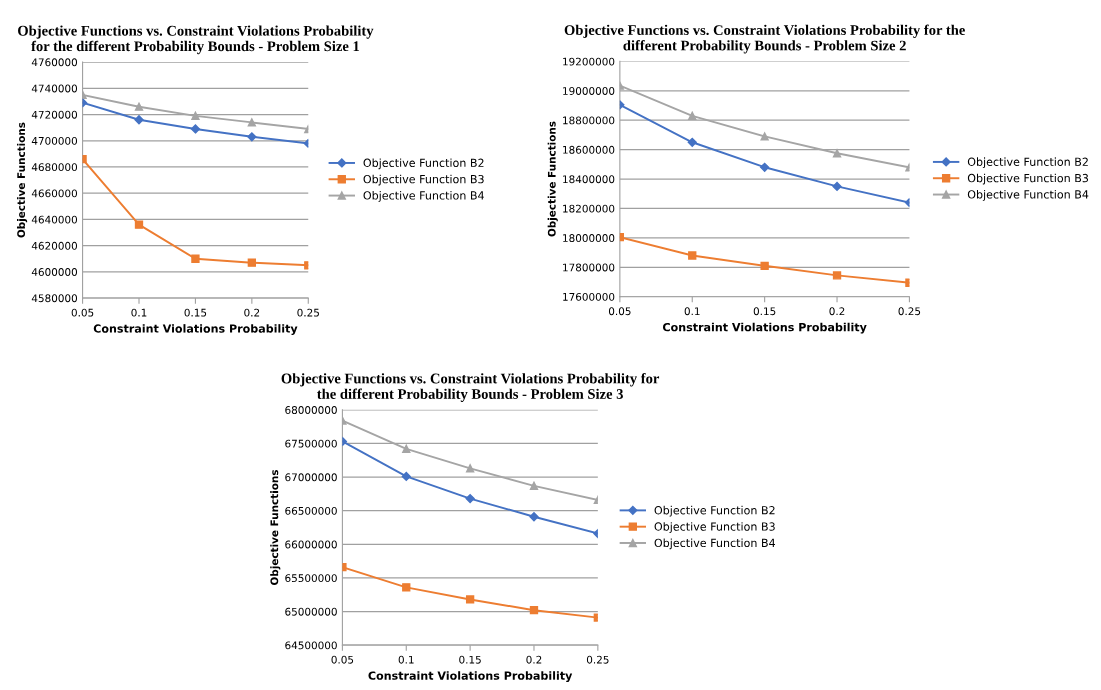 This screenshot has width=1101, height=690. Describe the element at coordinates (311, 510) in the screenshot. I see `y-tick-label: 66500000` at that location.